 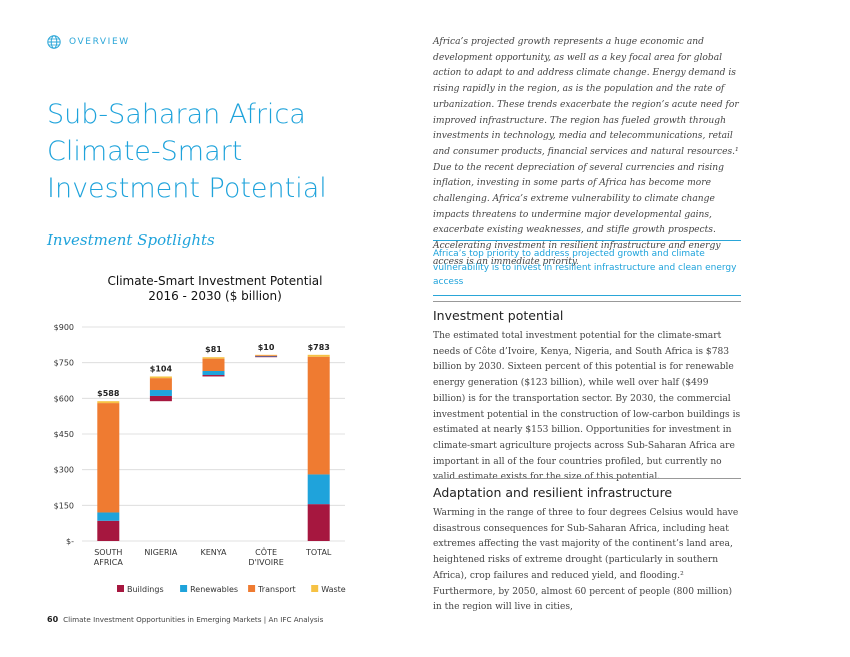 I want to click on globe-icon, so click(x=54, y=42).